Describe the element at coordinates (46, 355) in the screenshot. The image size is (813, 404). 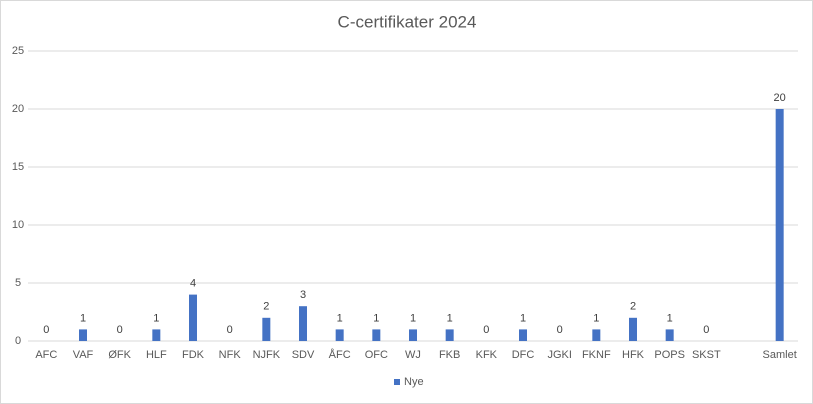
I see `x-tick-label: AFC` at that location.